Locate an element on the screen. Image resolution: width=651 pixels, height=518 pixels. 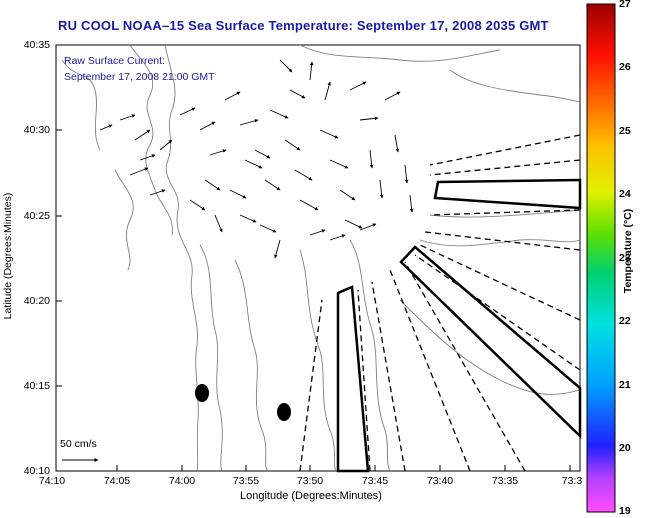
x-tick: 74:00 is located at coordinates (182, 481).